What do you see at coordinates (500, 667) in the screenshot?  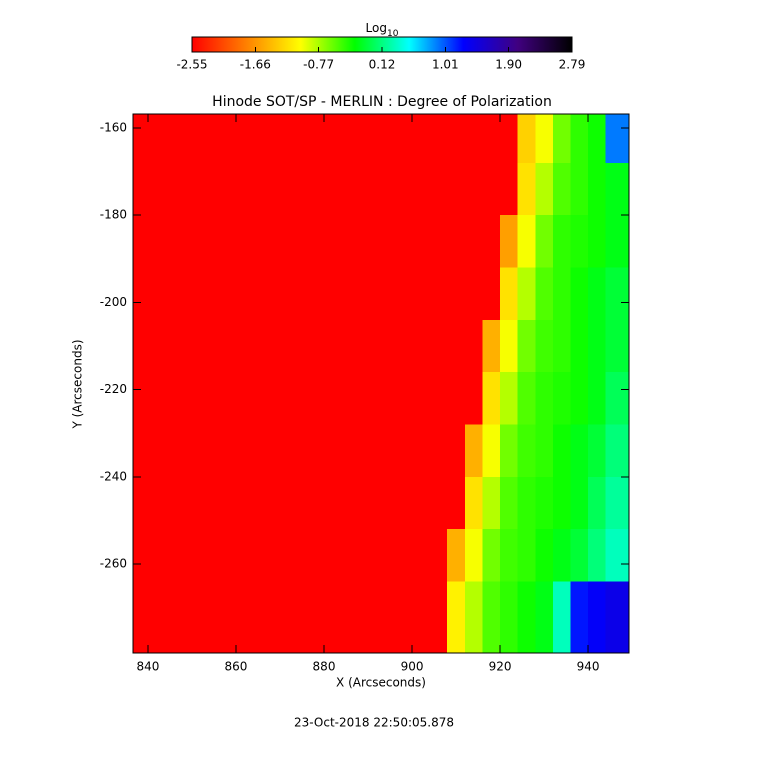 I see `x-tick-label: 920` at bounding box center [500, 667].